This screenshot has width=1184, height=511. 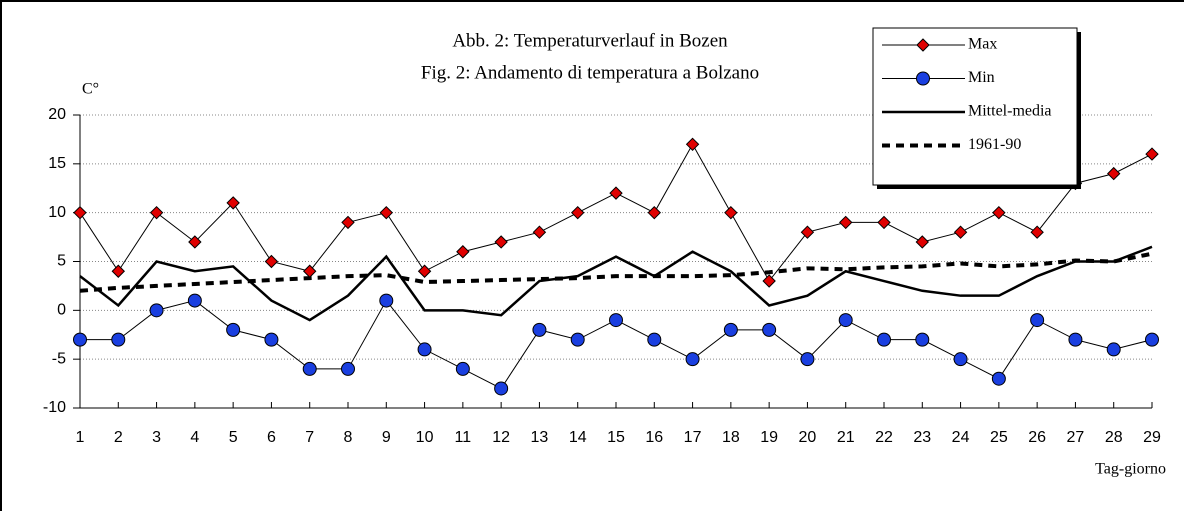 What do you see at coordinates (1152, 437) in the screenshot?
I see `x-tick-label: 29` at bounding box center [1152, 437].